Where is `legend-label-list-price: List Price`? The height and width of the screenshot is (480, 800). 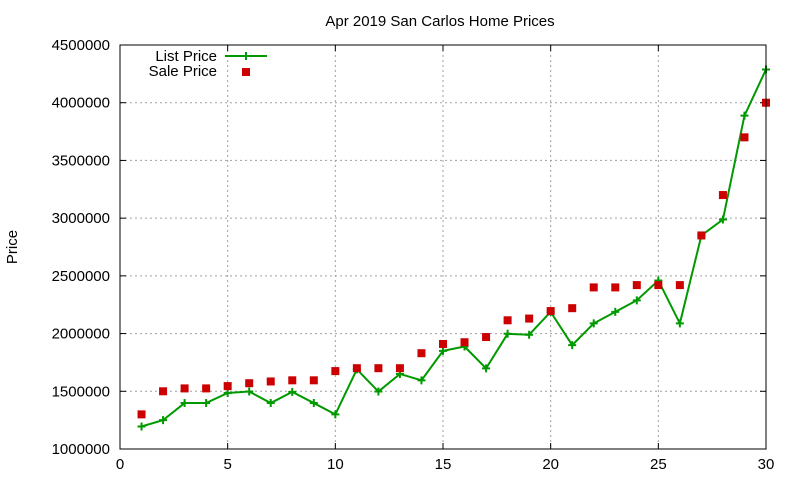
legend-label-list-price: List Price is located at coordinates (186, 56).